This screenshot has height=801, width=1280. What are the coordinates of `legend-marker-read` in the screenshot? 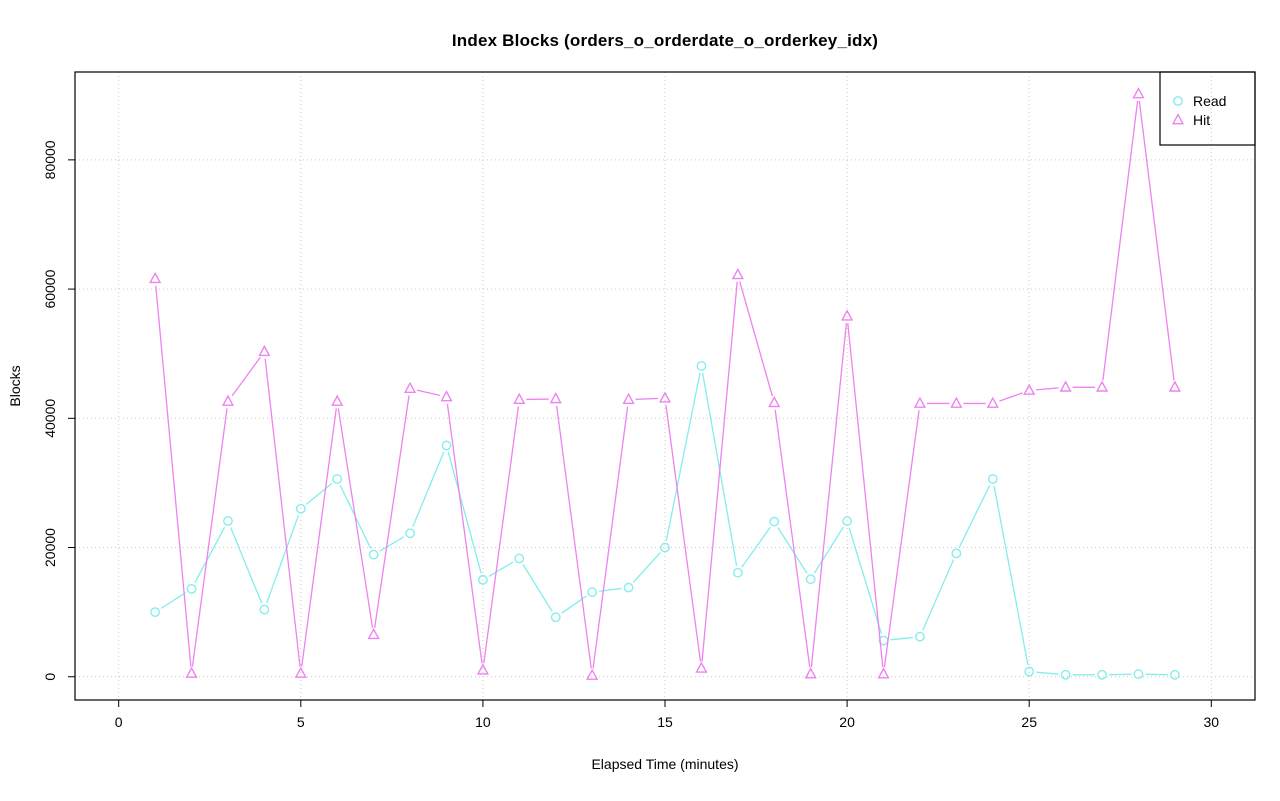 It's located at (1178, 101).